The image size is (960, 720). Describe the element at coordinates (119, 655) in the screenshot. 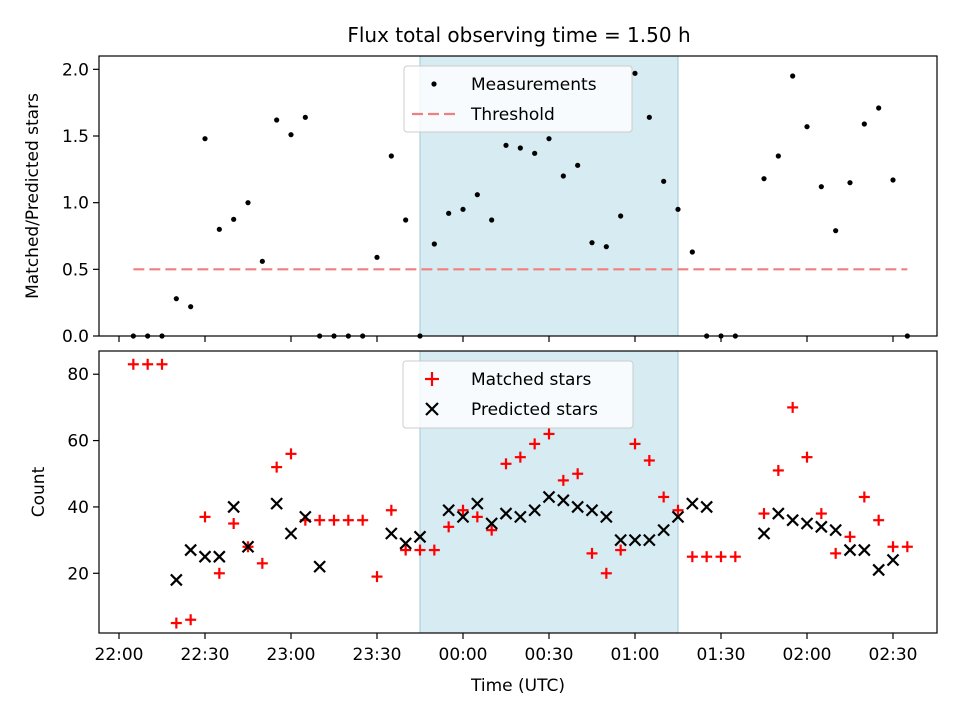

I see `x-tick-label: 22:00` at that location.